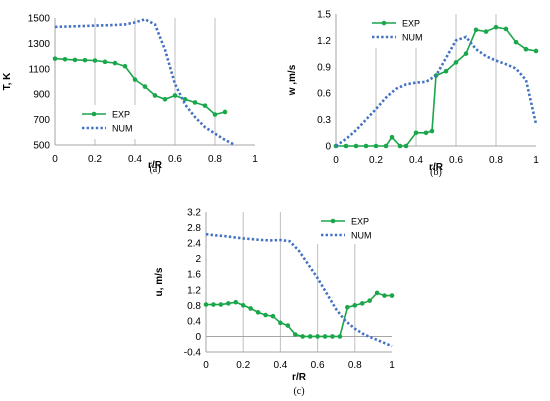 The image size is (550, 401). I want to click on y-tick-label: 2.8, so click(194, 228).